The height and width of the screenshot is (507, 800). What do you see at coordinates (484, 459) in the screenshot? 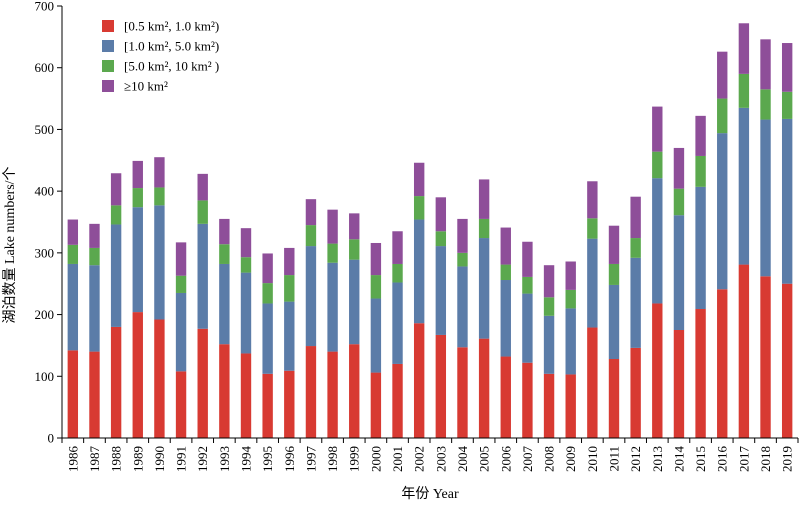
I see `x-tick-label: 2005` at bounding box center [484, 459].